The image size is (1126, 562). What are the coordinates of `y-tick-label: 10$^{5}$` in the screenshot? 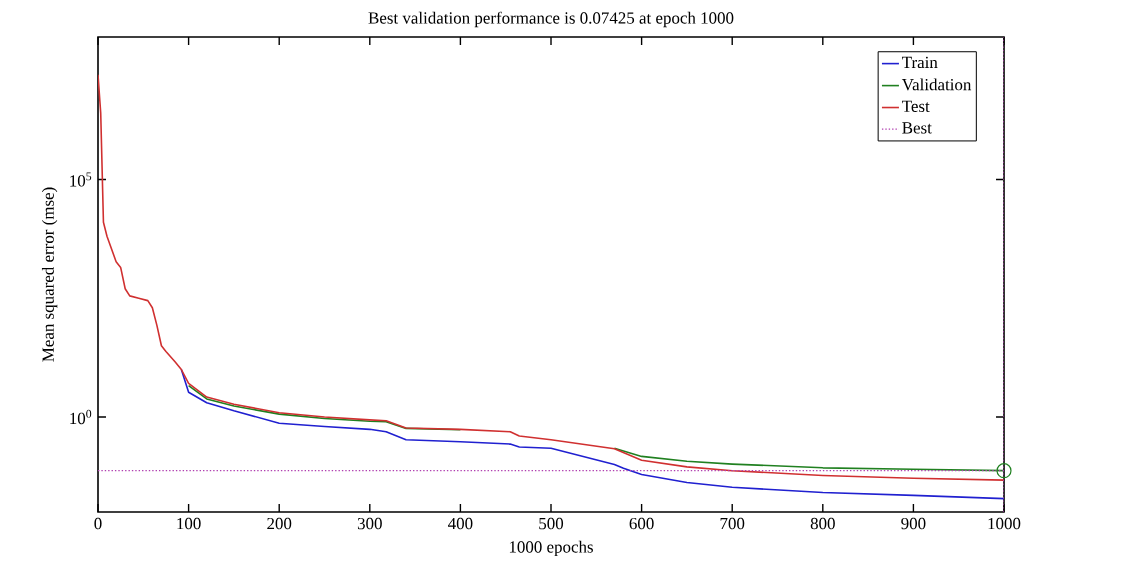 It's located at (81, 179).